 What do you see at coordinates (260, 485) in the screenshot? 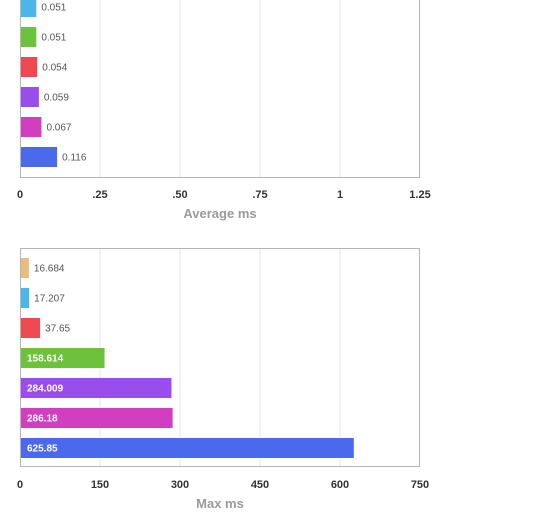
I see `x-tick-label: 450` at bounding box center [260, 485].